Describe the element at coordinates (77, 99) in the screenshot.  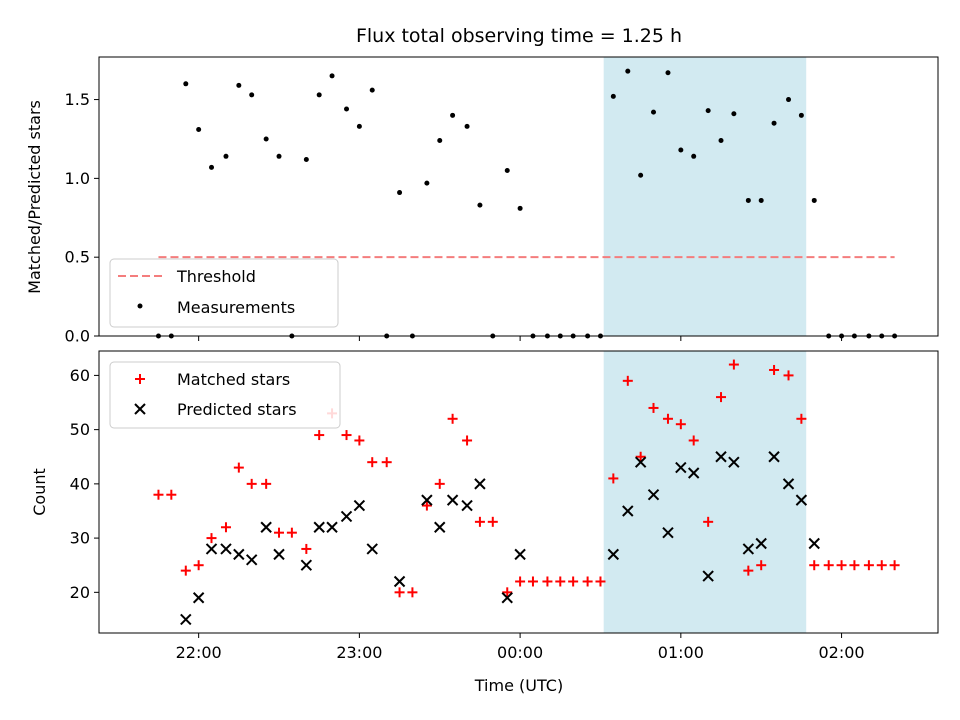
I see `y-tick-label: 1.5` at that location.